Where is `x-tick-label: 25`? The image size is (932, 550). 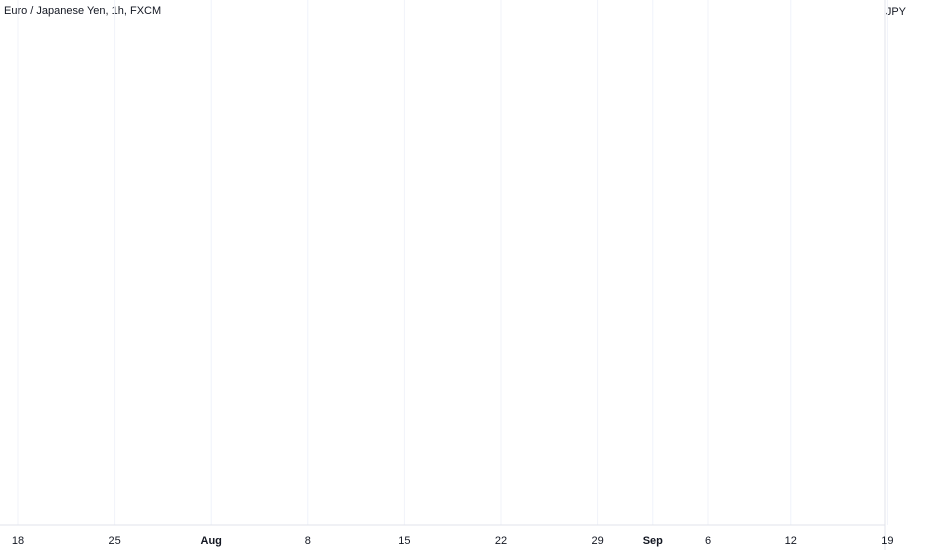
x-tick-label: 25 is located at coordinates (114, 541).